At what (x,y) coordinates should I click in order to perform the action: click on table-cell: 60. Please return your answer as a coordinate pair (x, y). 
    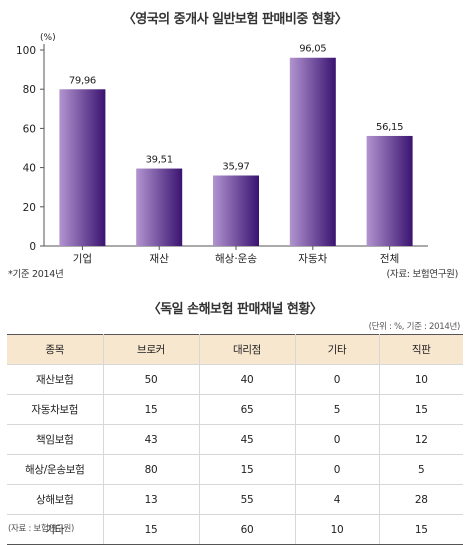
    Looking at the image, I should click on (247, 529).